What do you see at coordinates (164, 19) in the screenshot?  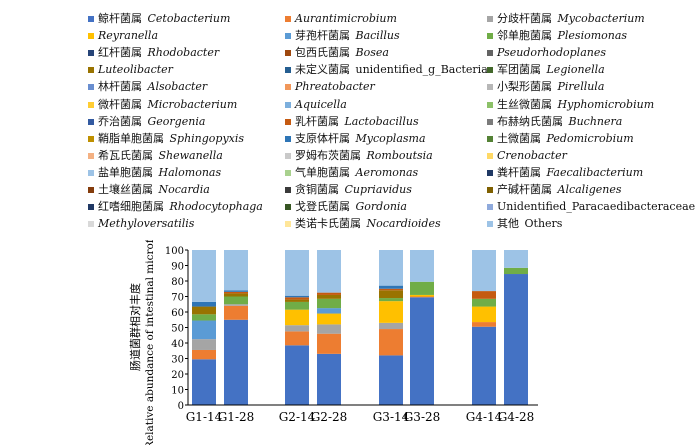 I see `legend-label: 鲸杆菌属 Cetobacterium` at bounding box center [164, 19].